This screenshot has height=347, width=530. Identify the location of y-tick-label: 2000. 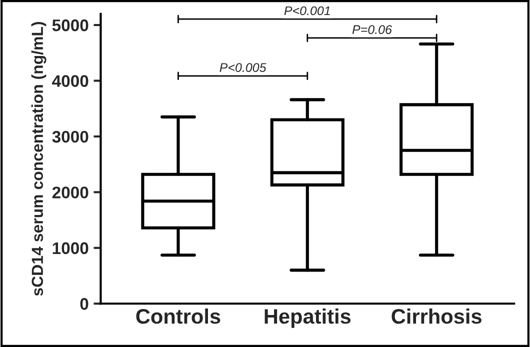
(70, 192).